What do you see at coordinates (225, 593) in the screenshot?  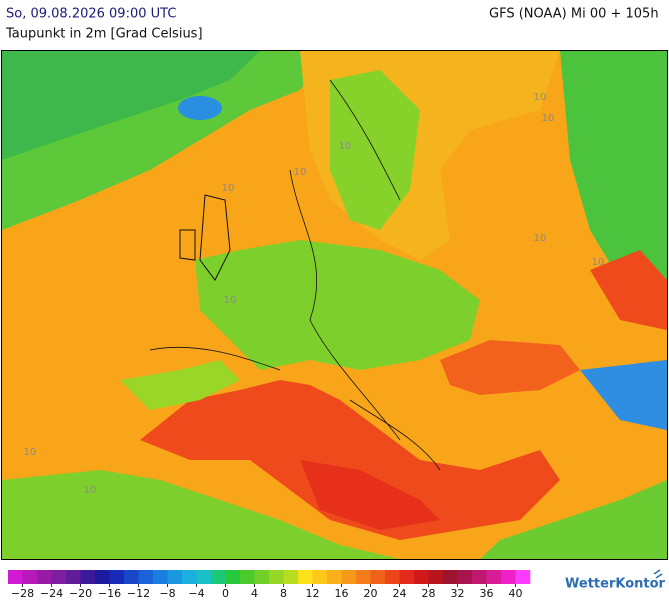 I see `legend-tick-label: 0` at bounding box center [225, 593].